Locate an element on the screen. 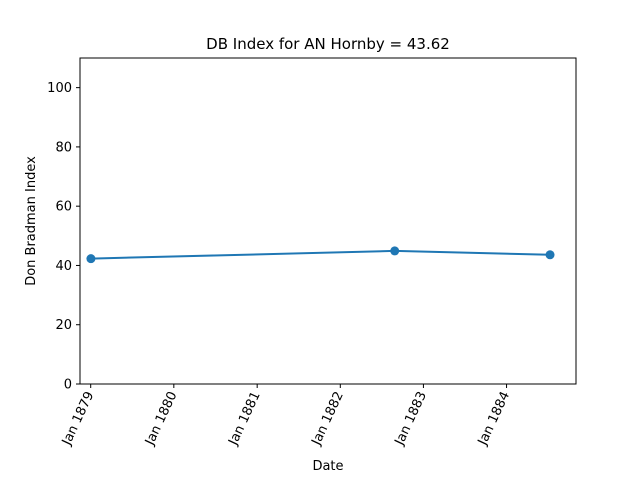 The height and width of the screenshot is (480, 640). chart-title: DB Index for AN Hornby = 43.62 is located at coordinates (328, 44).